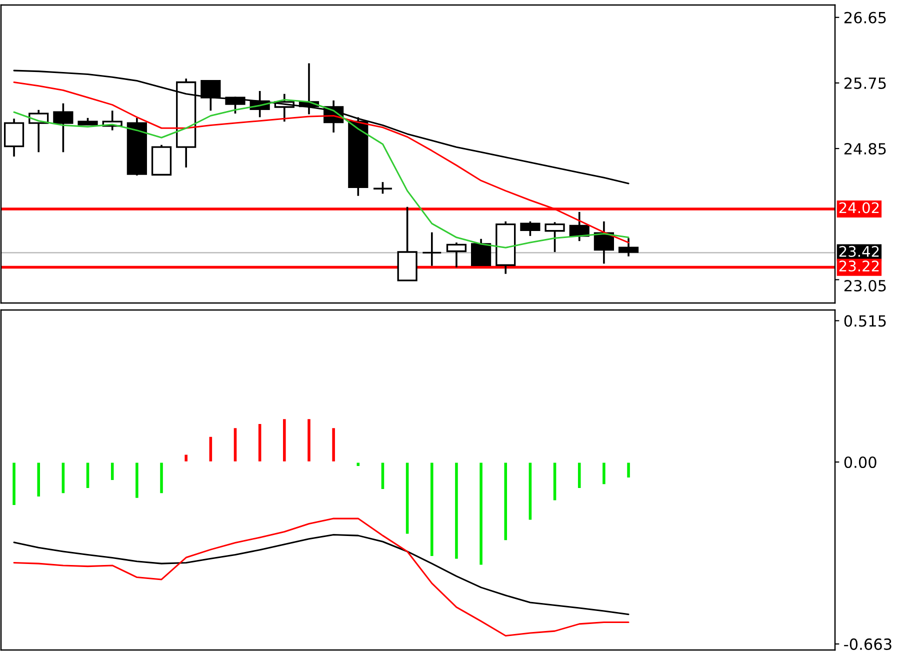 This screenshot has width=904, height=653. I want to click on y-tick-label: 0.00, so click(860, 462).